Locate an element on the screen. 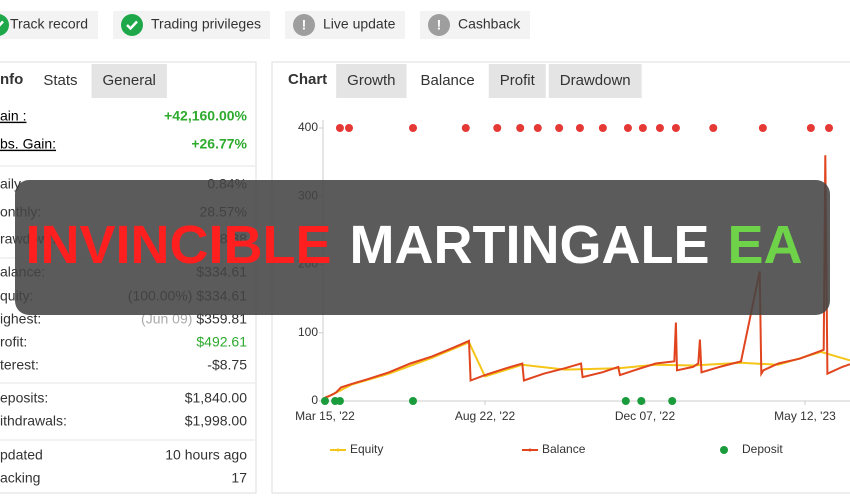 This screenshot has height=500, width=850. badge is located at coordinates (49, 25).